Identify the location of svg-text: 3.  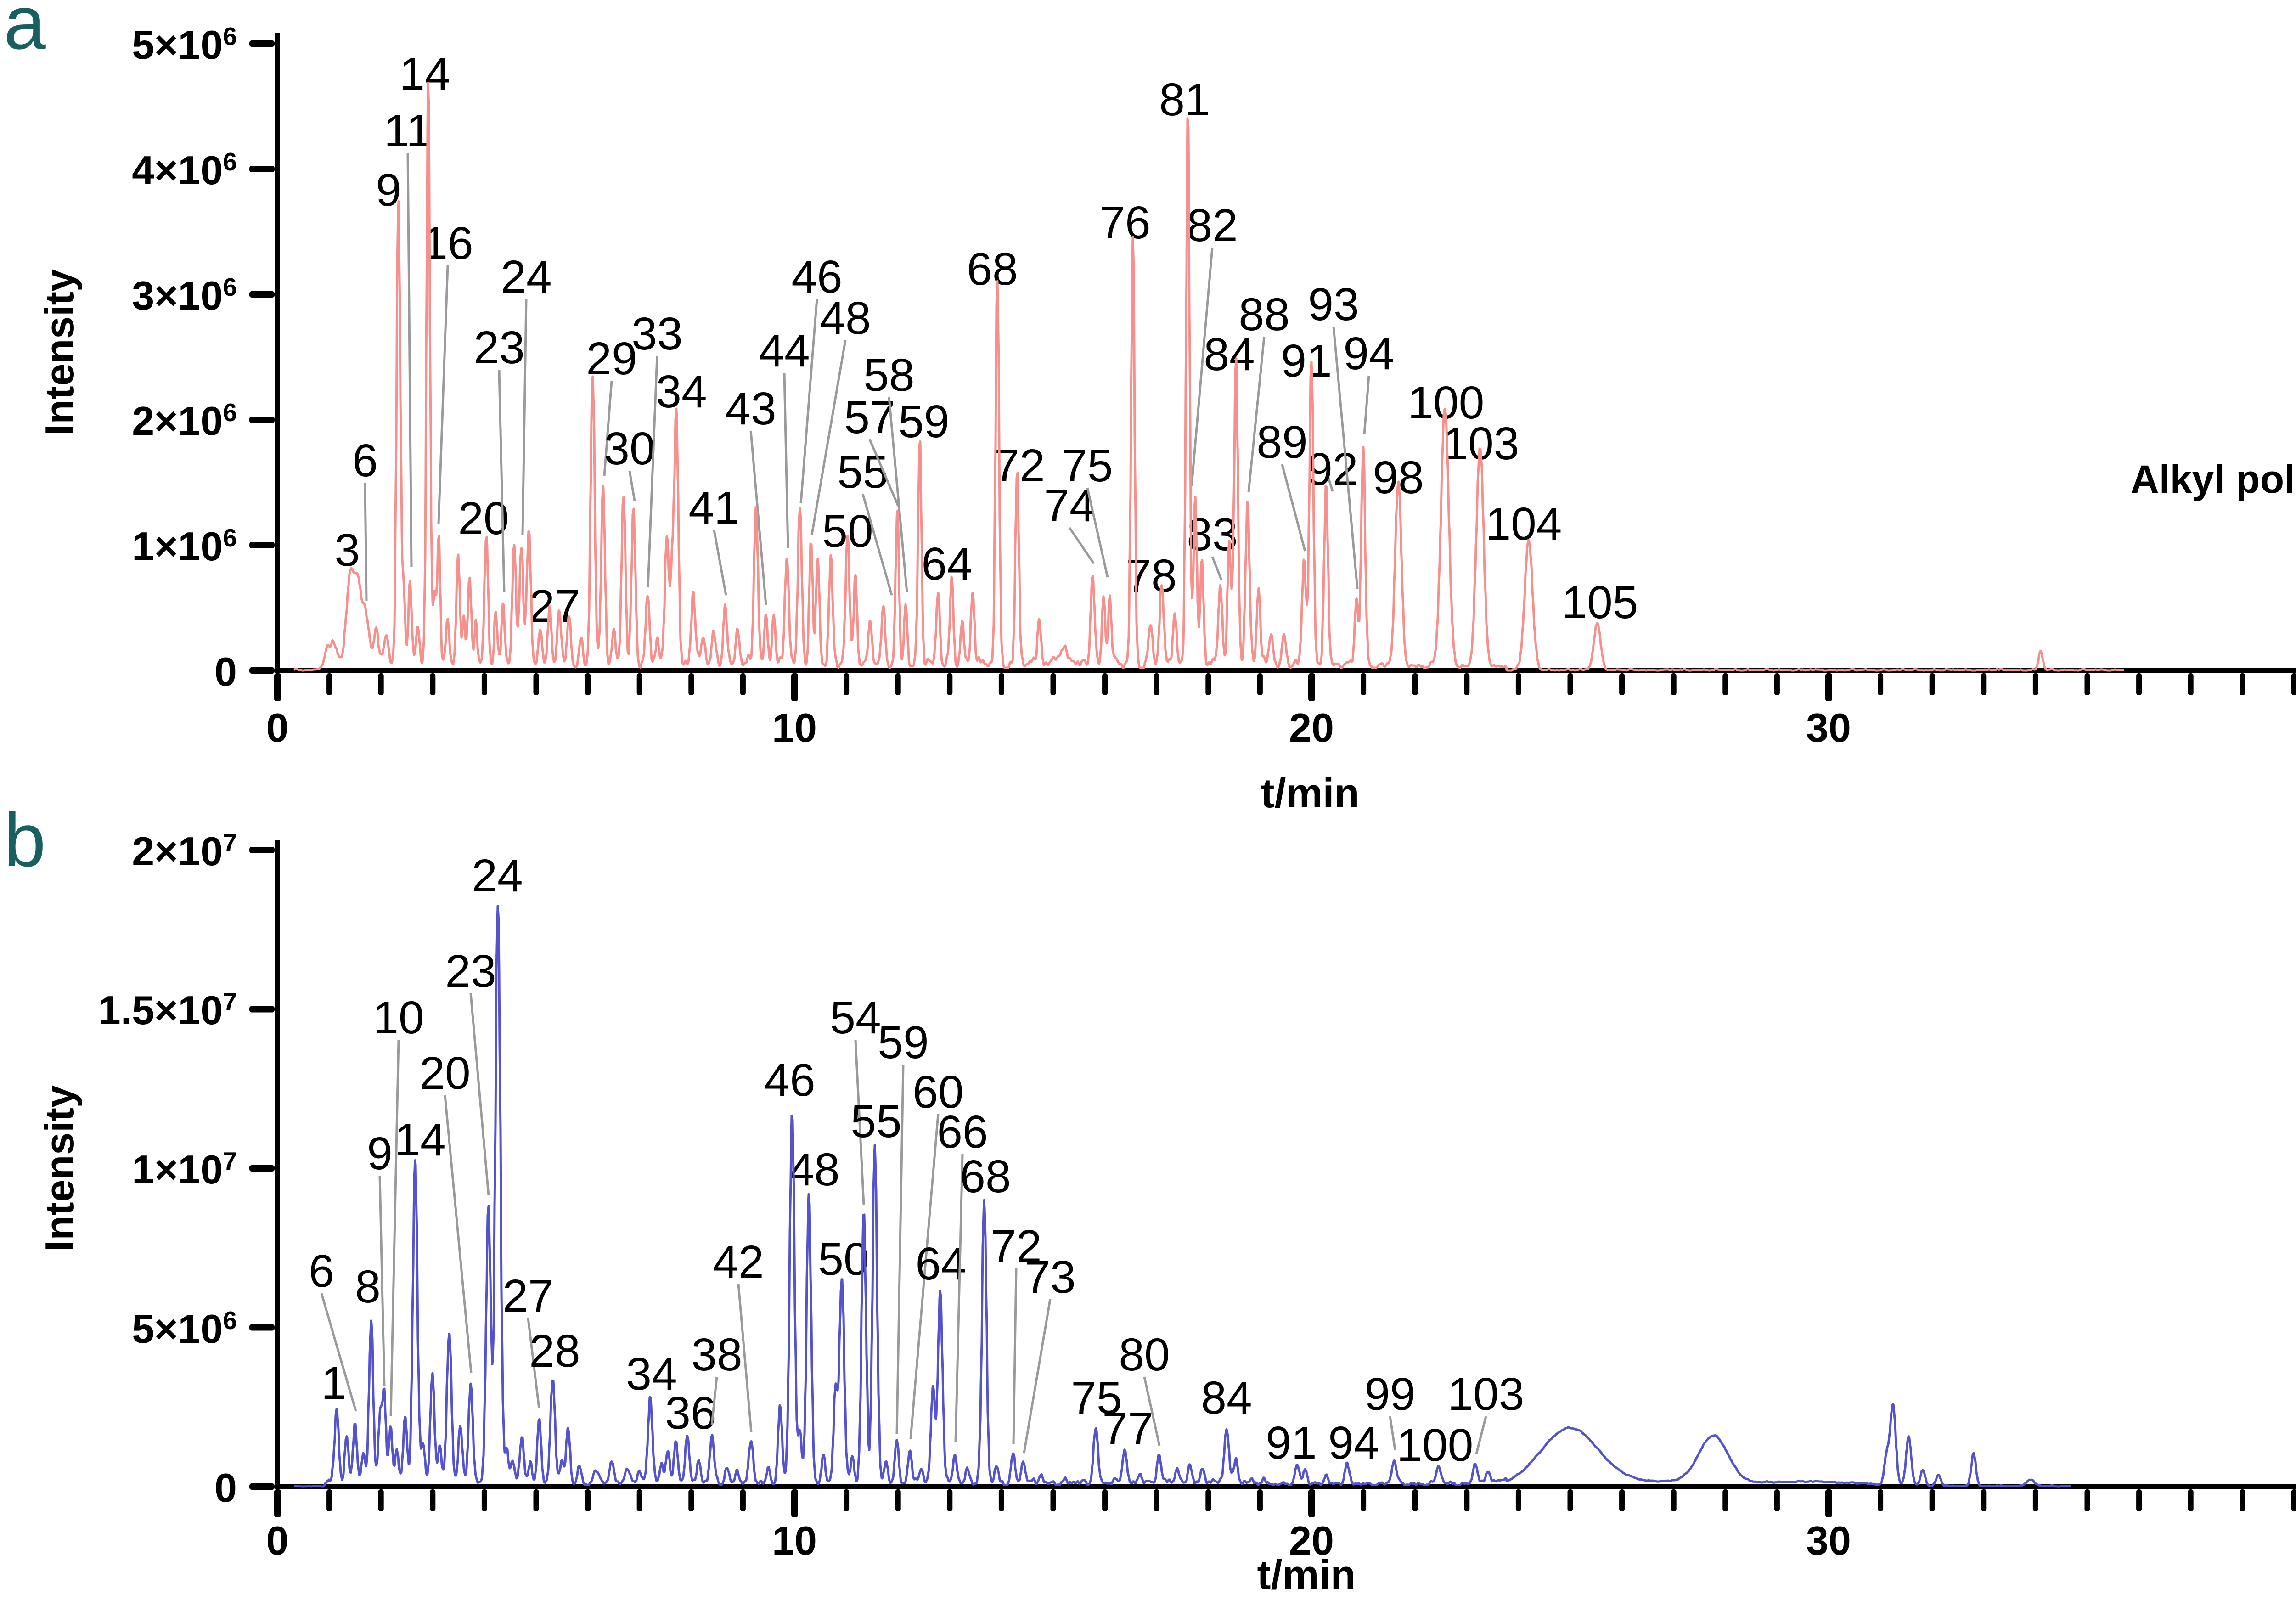
(347, 550).